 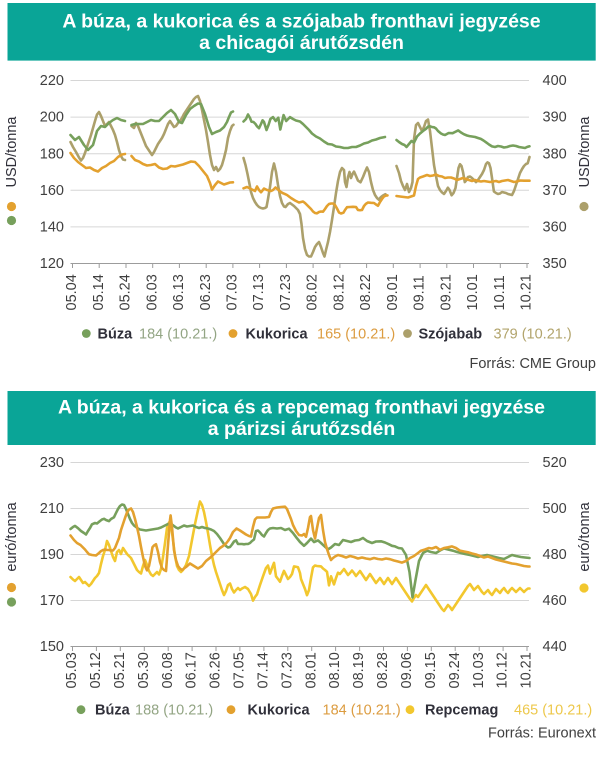 I want to click on svg-text: 09.06, so click(x=407, y=670).